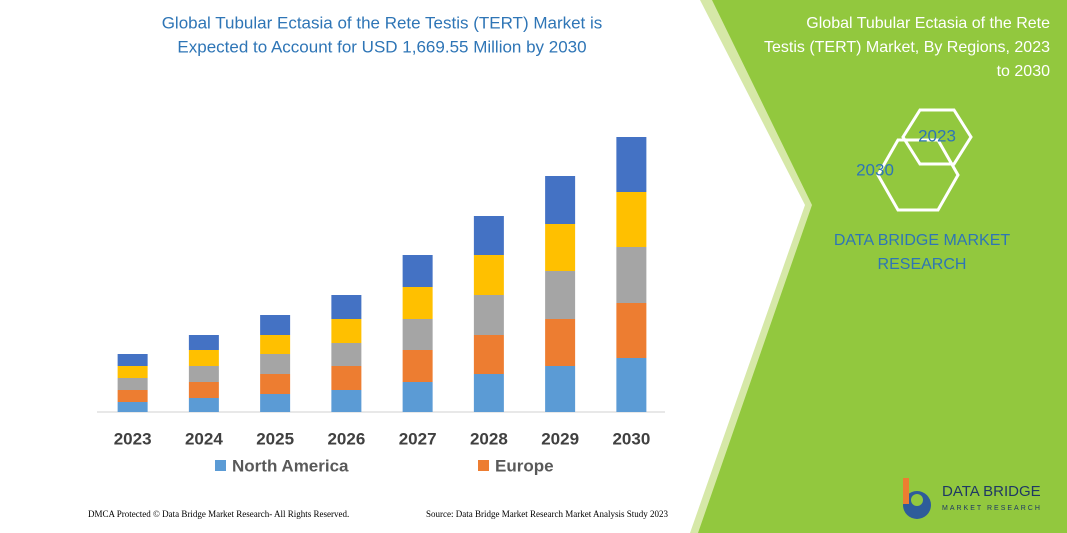 The image size is (1067, 533). I want to click on x-tick-label: 2029, so click(560, 438).